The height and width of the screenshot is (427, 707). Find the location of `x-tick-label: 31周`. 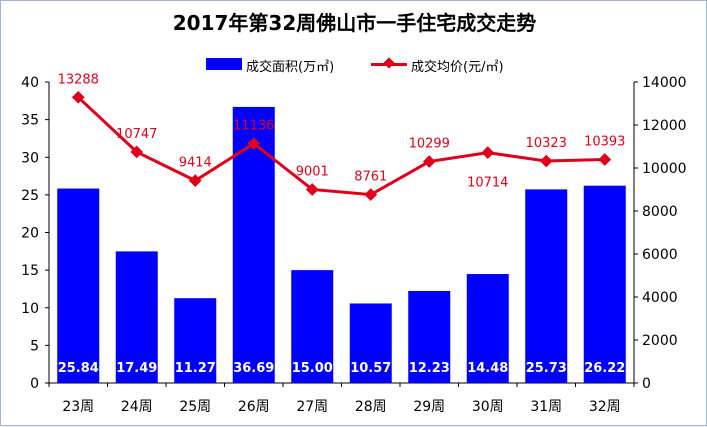

x-tick-label: 31周 is located at coordinates (546, 407).